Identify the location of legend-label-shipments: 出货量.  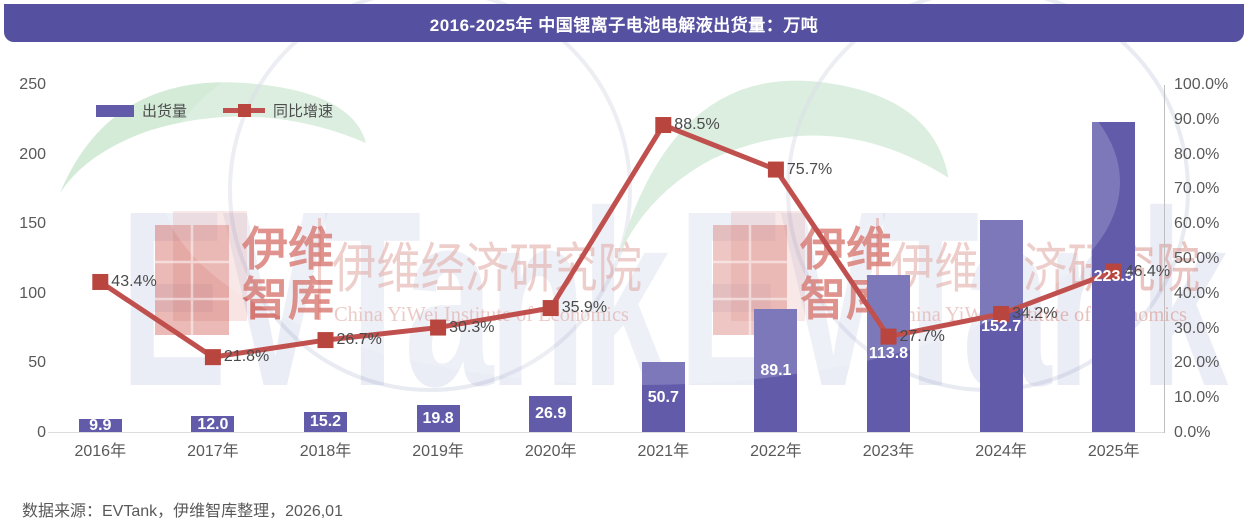
(165, 111).